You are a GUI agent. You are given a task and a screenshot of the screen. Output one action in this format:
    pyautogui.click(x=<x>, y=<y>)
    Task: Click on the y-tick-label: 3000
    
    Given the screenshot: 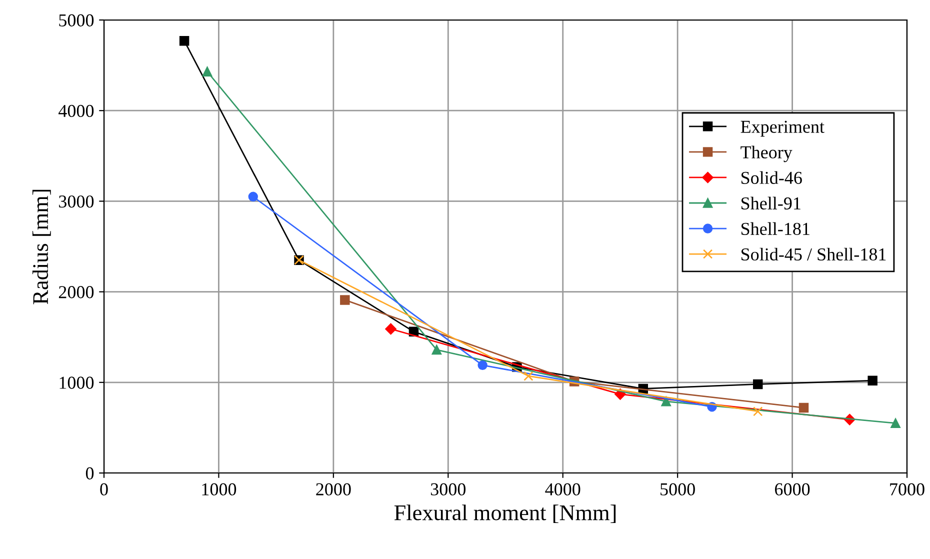 What is the action you would take?
    pyautogui.click(x=76, y=201)
    